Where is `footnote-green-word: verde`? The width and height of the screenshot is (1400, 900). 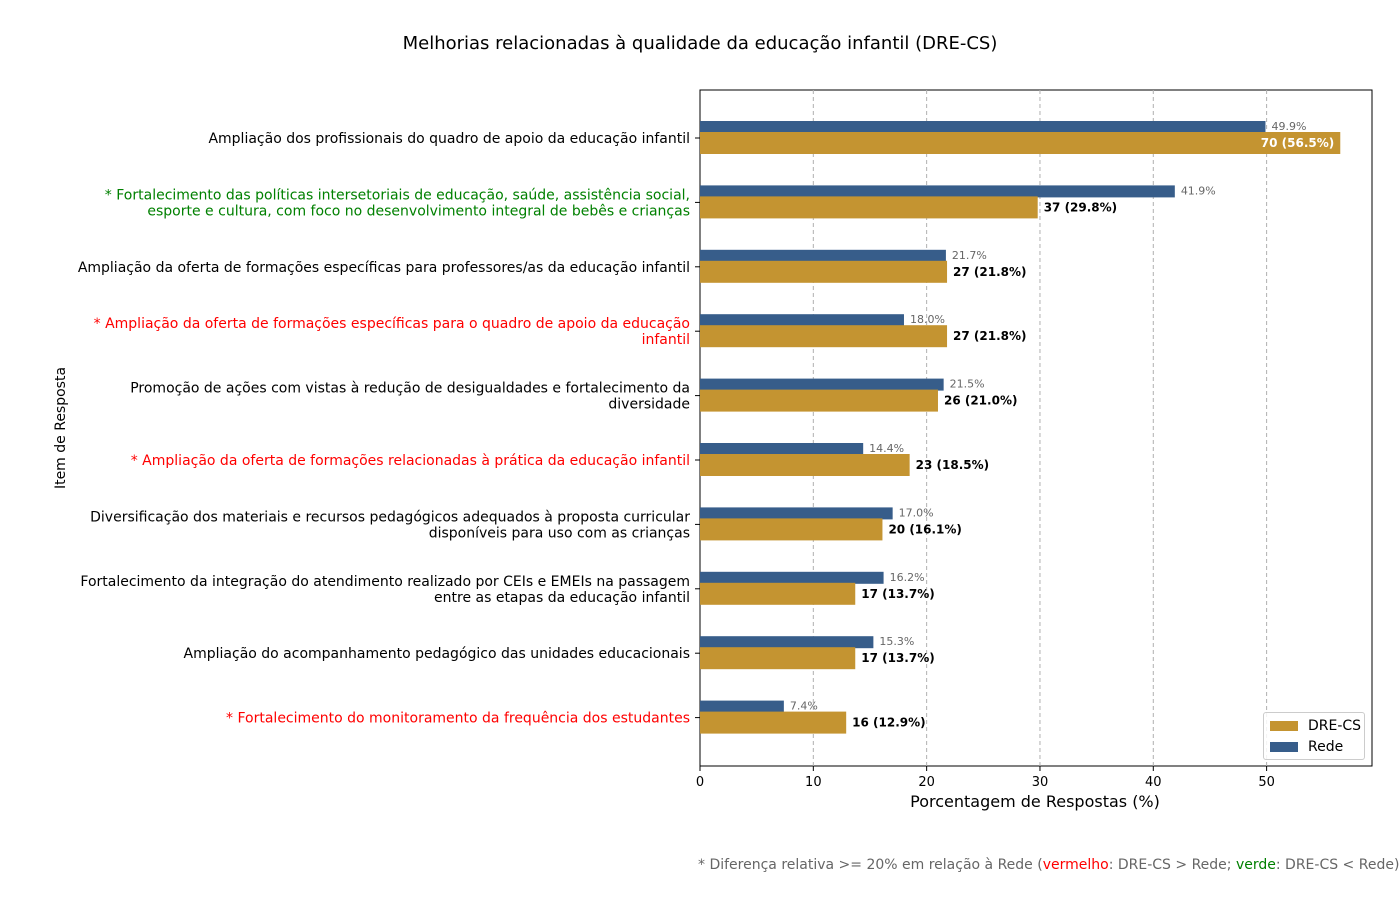 footnote-green-word: verde is located at coordinates (1255, 865).